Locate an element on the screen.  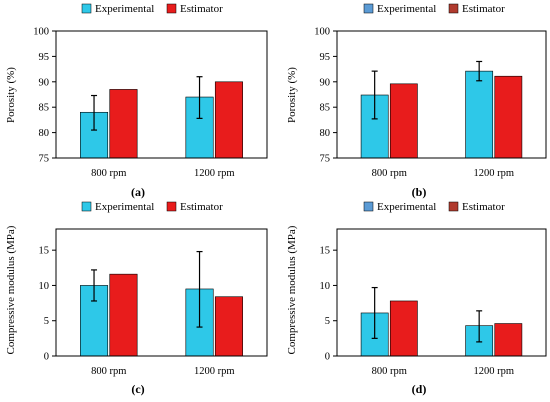
panel-a-legend-swatch-estimator is located at coordinates (171, 8).